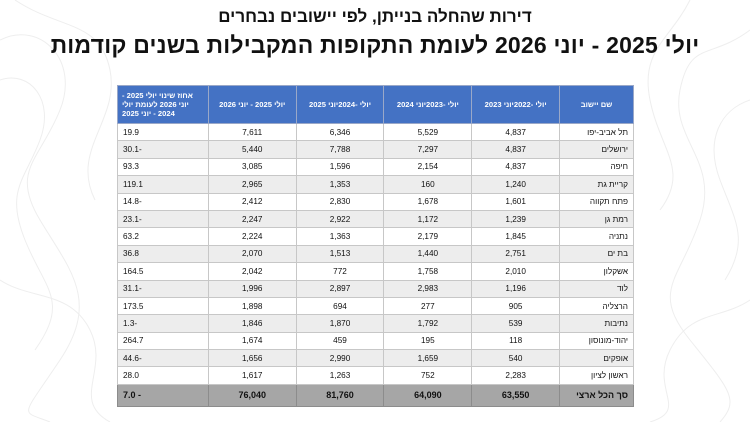  Describe the element at coordinates (340, 167) in the screenshot. I see `value-cell: 1,596` at that location.